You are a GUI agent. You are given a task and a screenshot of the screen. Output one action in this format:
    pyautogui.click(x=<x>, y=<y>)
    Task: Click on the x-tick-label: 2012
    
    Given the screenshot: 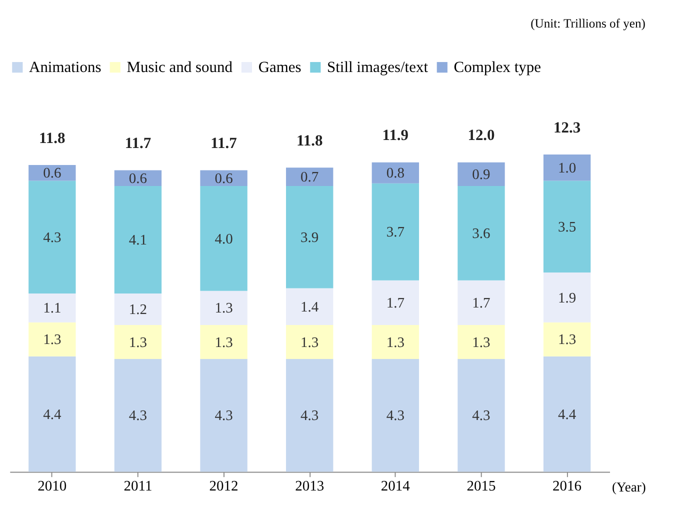 What is the action you would take?
    pyautogui.click(x=223, y=486)
    